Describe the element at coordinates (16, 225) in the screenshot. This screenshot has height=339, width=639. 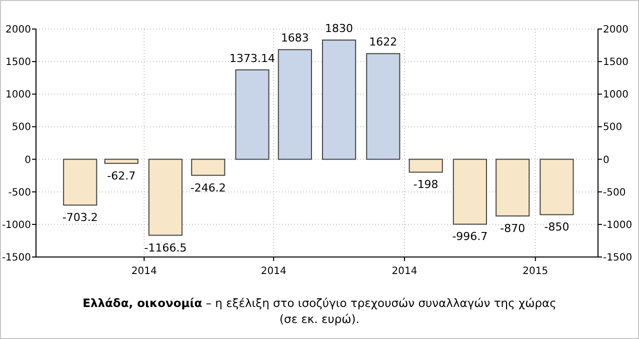
I see `y-tick-label: -1000` at that location.